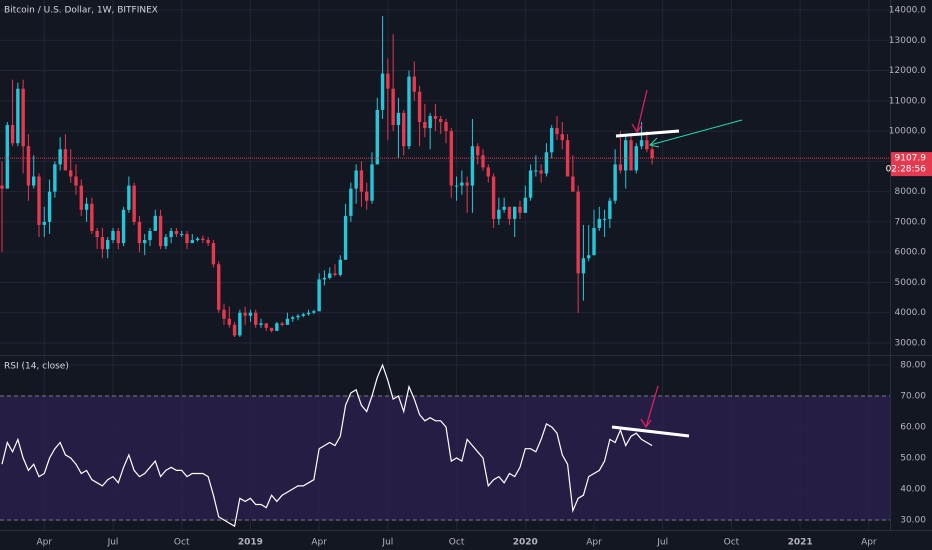 This screenshot has width=932, height=550. What do you see at coordinates (907, 11) in the screenshot?
I see `y-tick-label: 14000.0` at bounding box center [907, 11].